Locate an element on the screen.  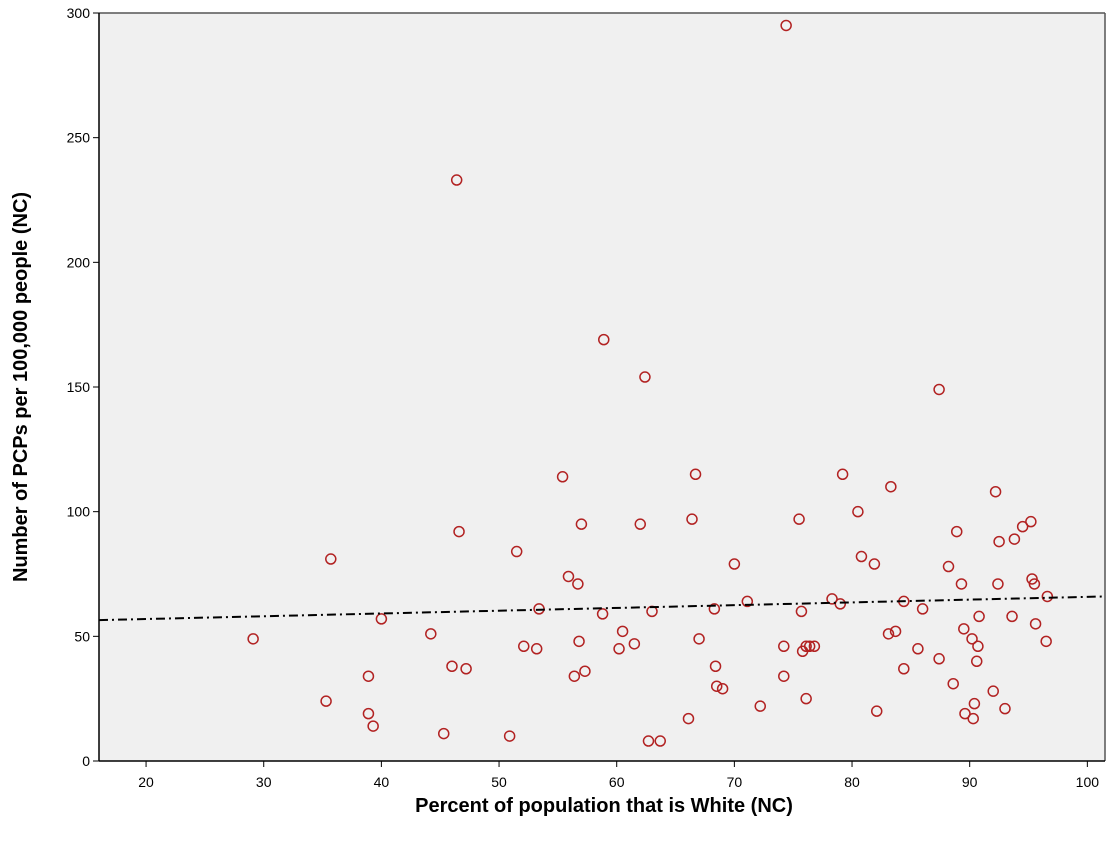
y-tick-label: 150 is located at coordinates (79, 387).